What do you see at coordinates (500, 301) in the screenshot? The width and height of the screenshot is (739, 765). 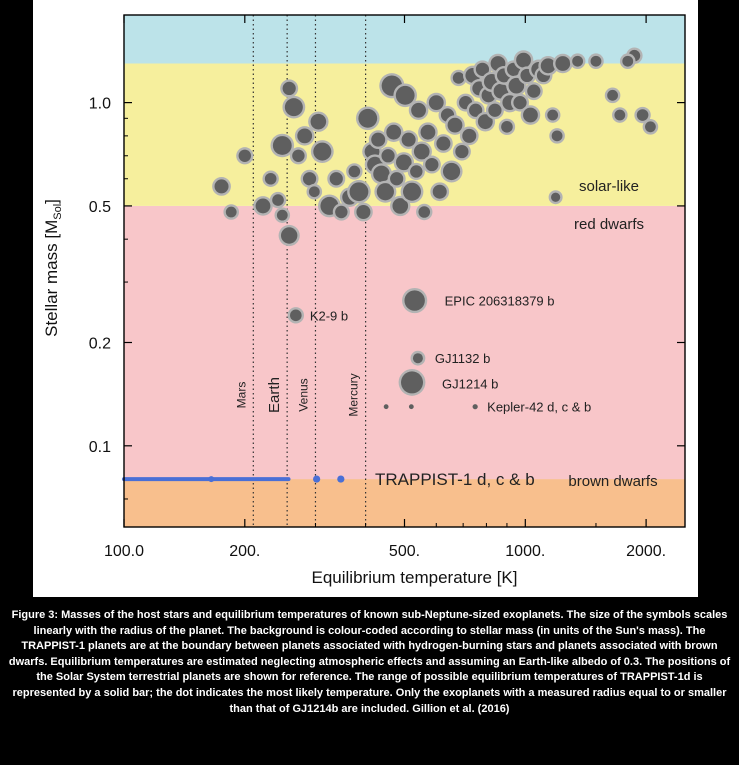 I see `planet-label: EPIC 206318379 b` at bounding box center [500, 301].